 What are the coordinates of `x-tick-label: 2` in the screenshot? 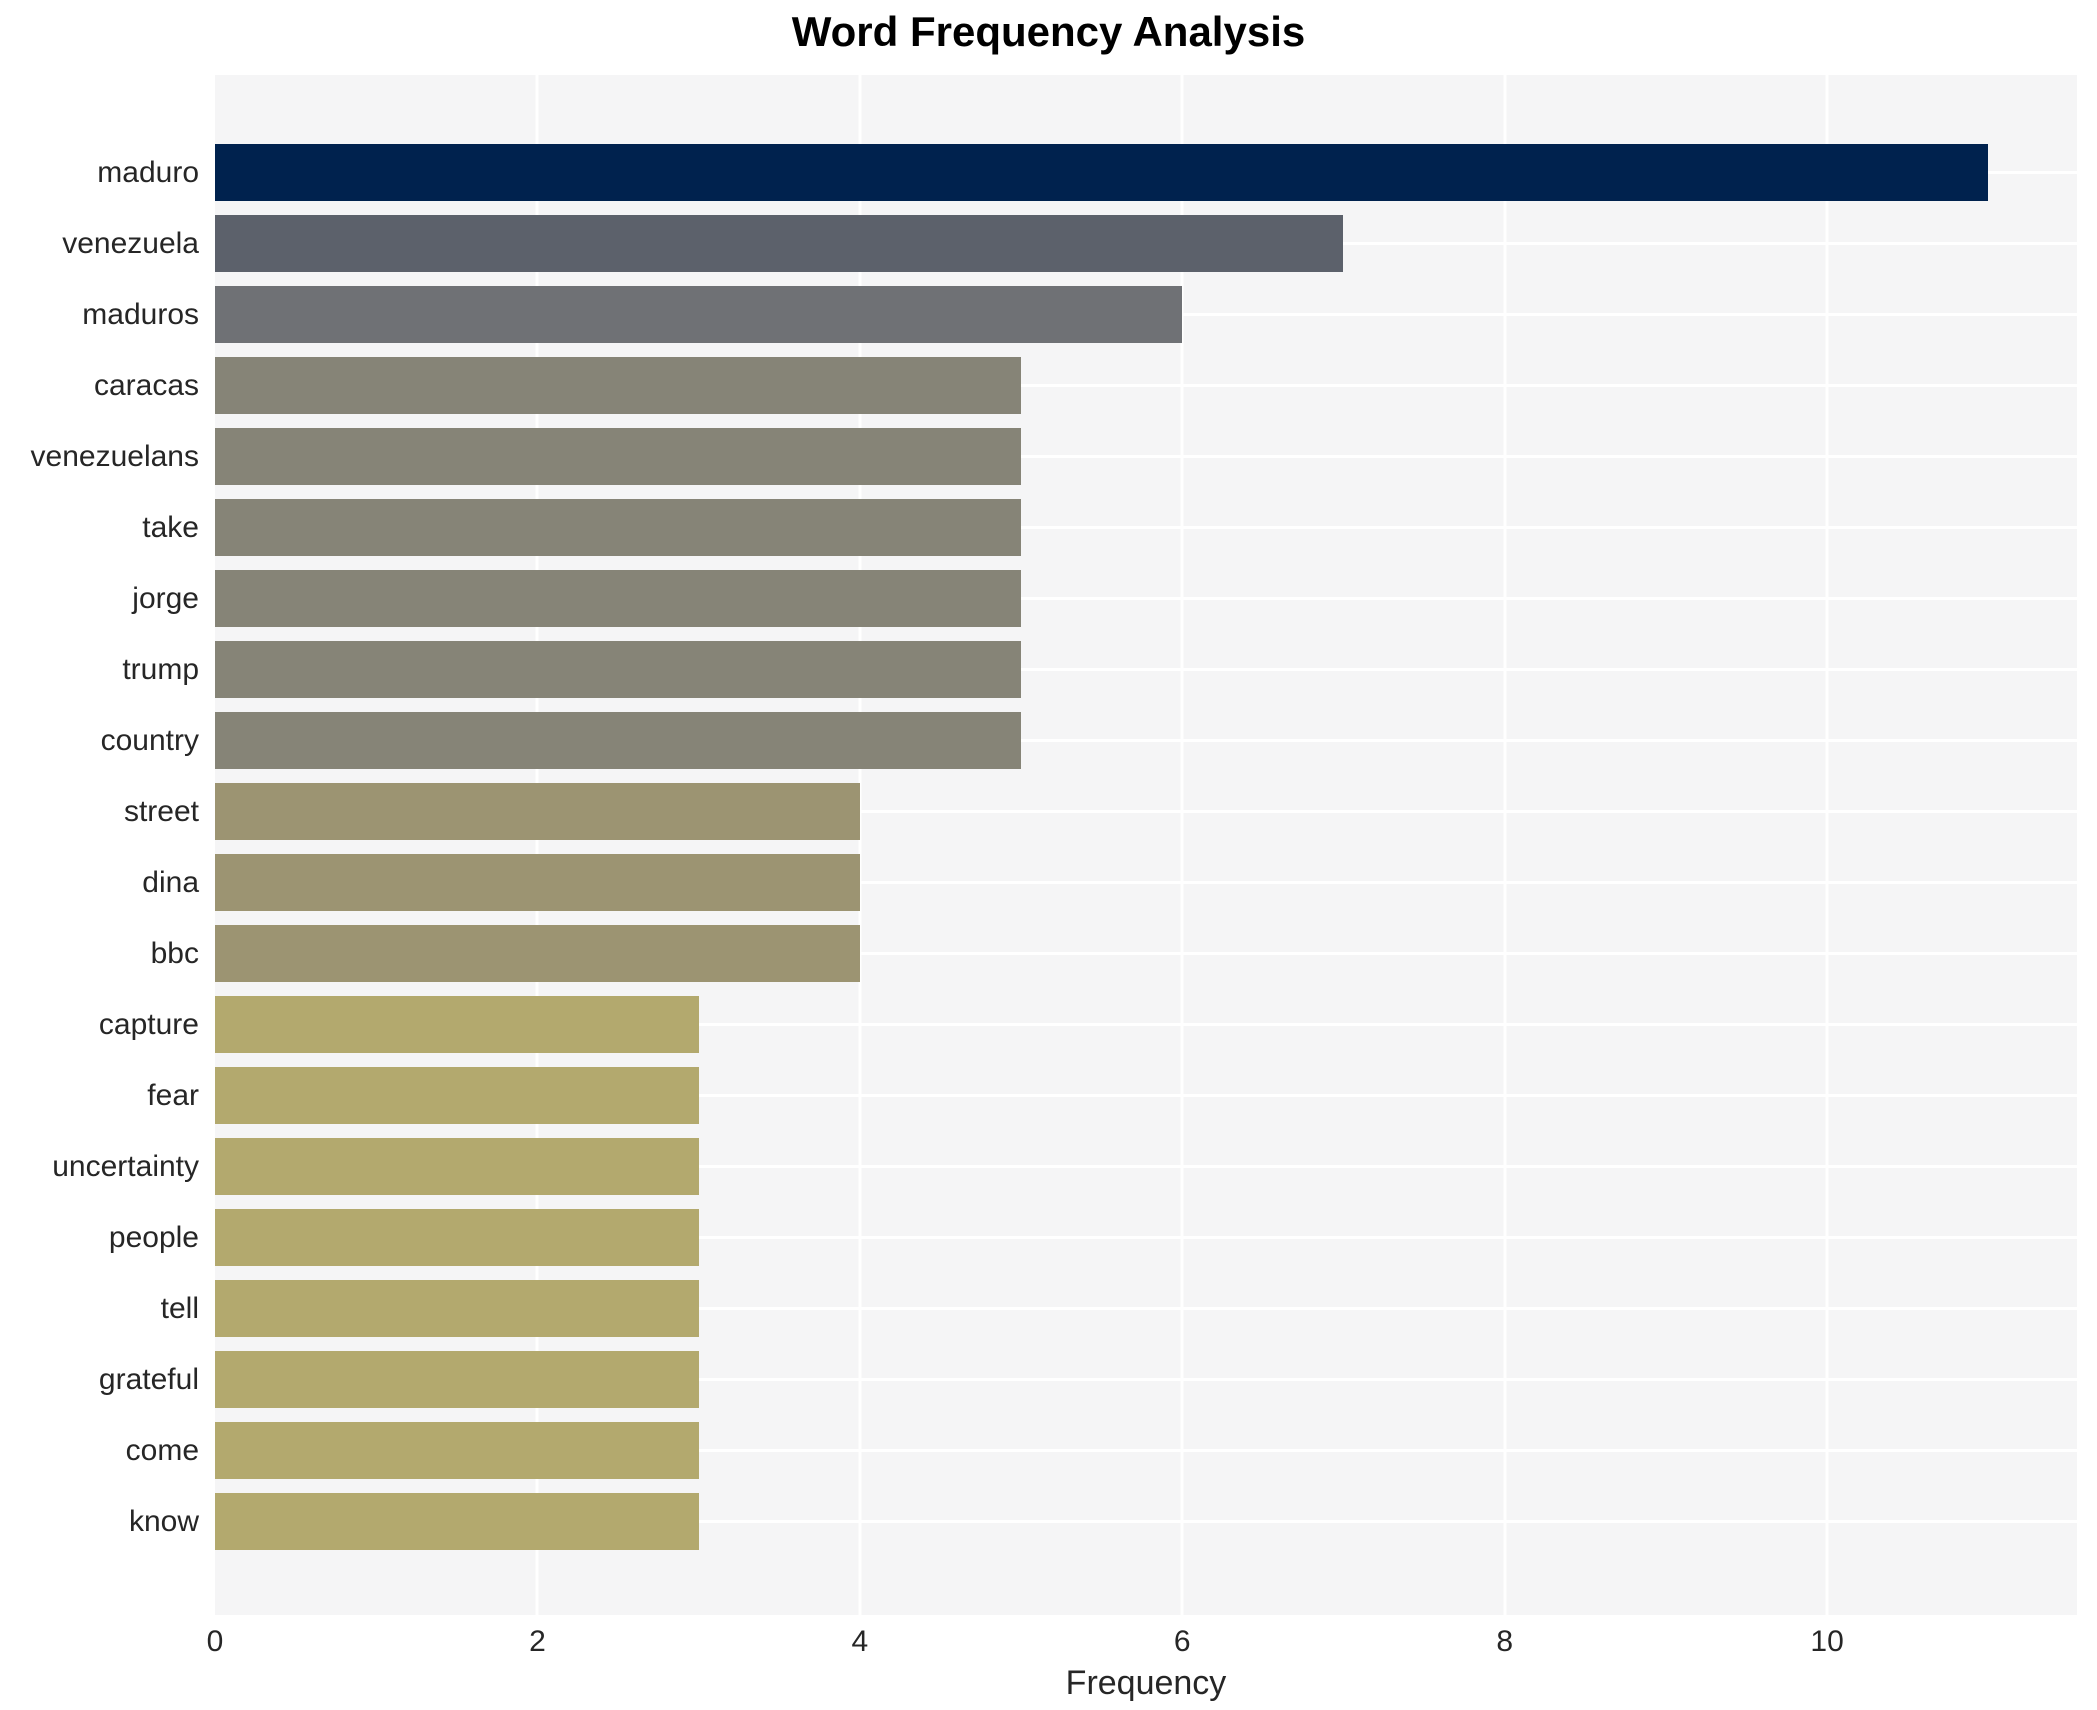 It's located at (537, 1641).